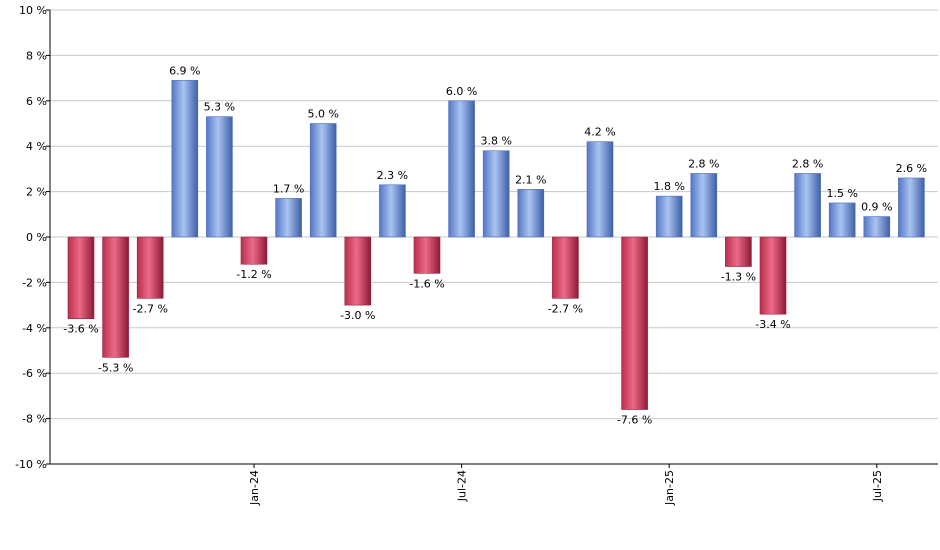 The width and height of the screenshot is (940, 550). I want to click on y-tick-label: -2 %, so click(34, 282).